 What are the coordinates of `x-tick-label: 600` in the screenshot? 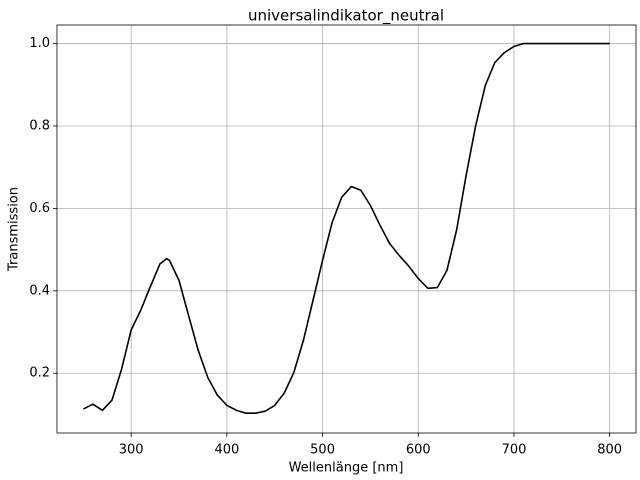 It's located at (418, 450).